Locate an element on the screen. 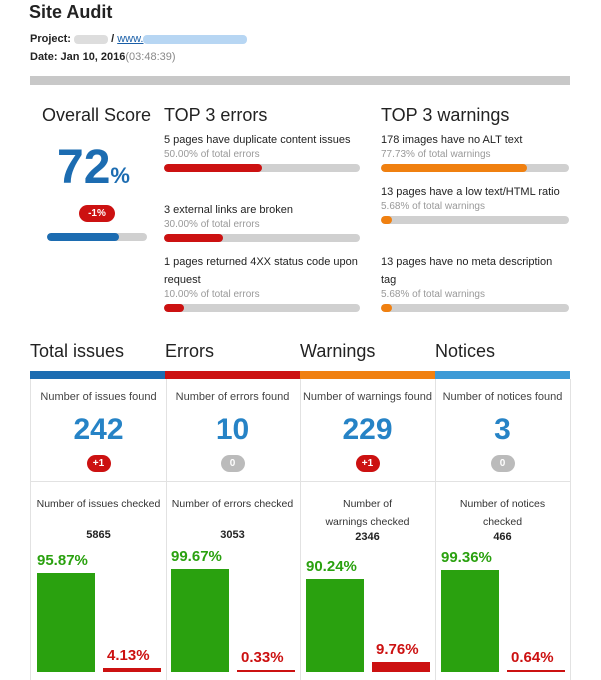 This screenshot has width=601, height=680. overall-score-progress-fill is located at coordinates (83, 237).